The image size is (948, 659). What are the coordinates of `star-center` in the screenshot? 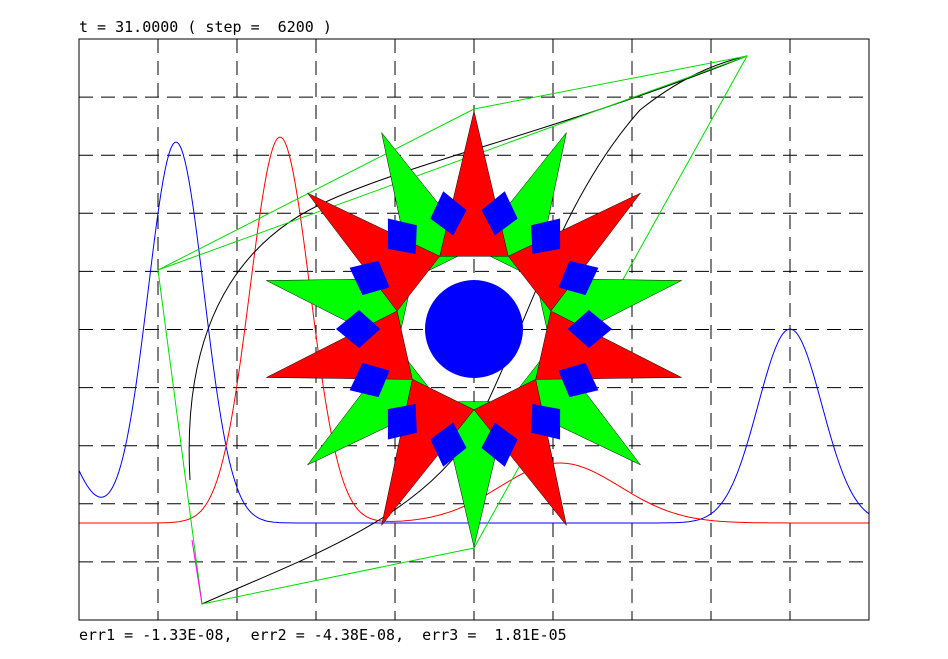 It's located at (474, 329).